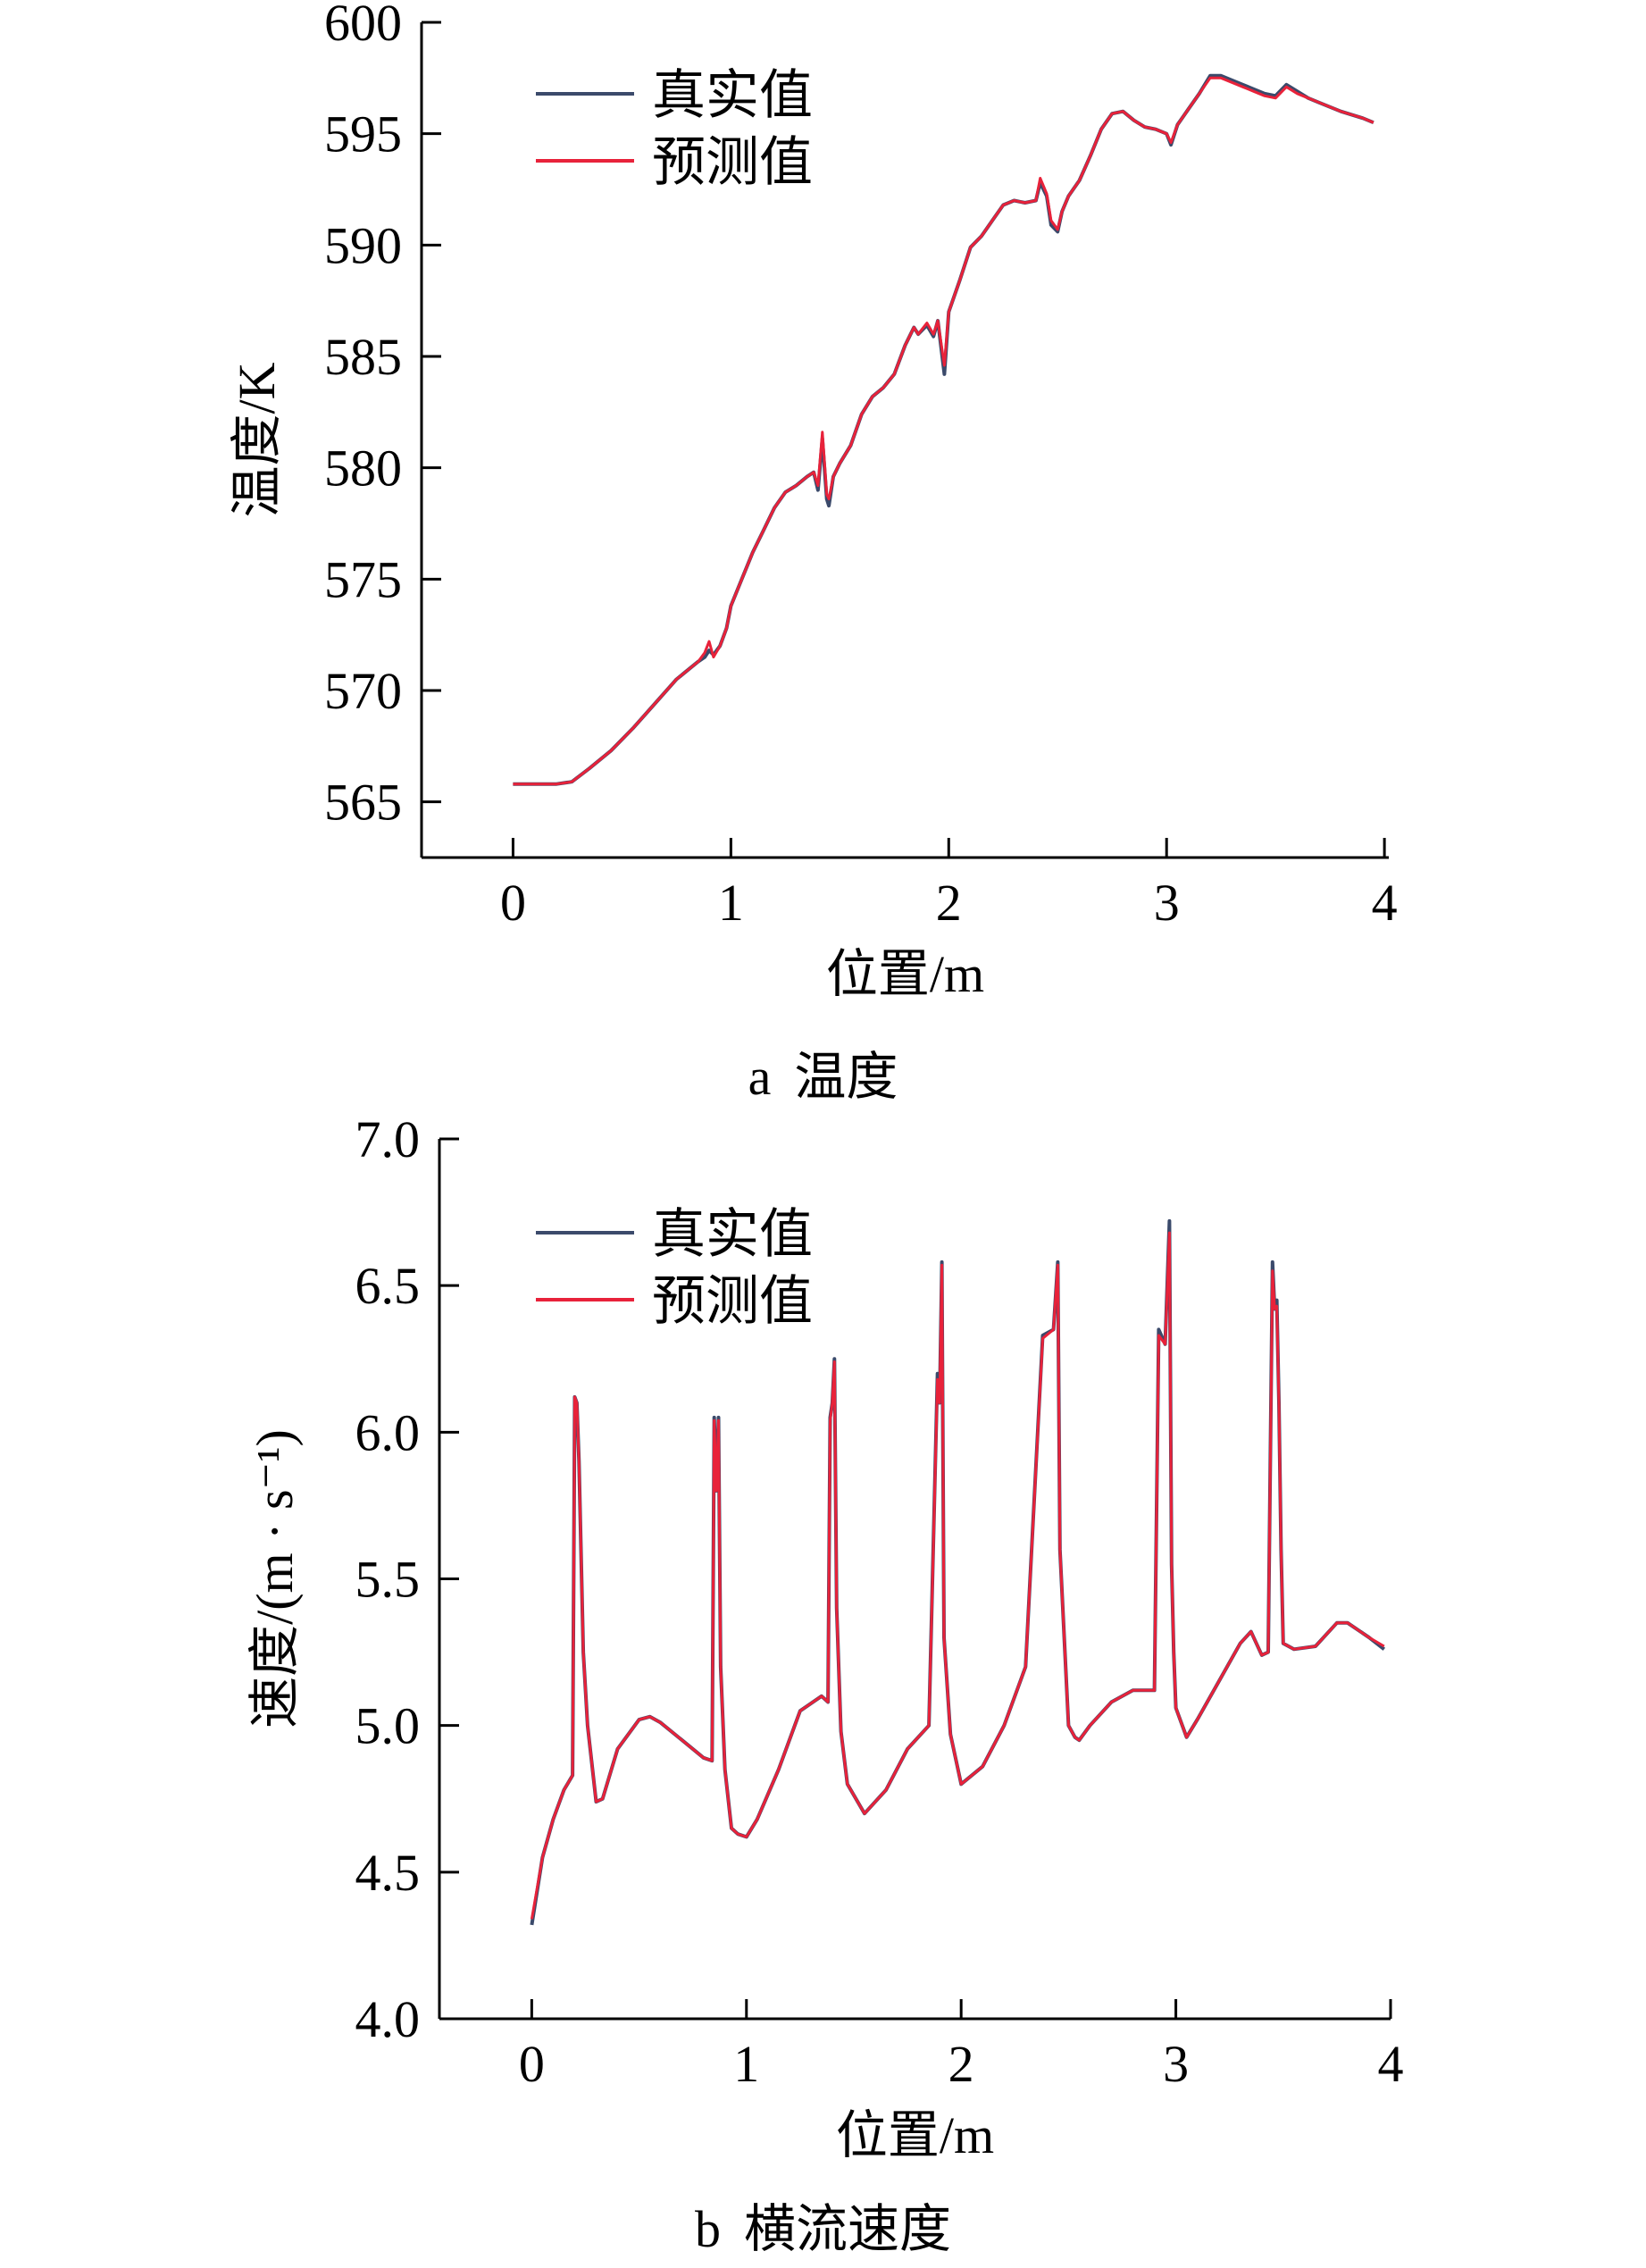  What do you see at coordinates (388, 1142) in the screenshot?
I see `y-tick-label: 7.0` at bounding box center [388, 1142].